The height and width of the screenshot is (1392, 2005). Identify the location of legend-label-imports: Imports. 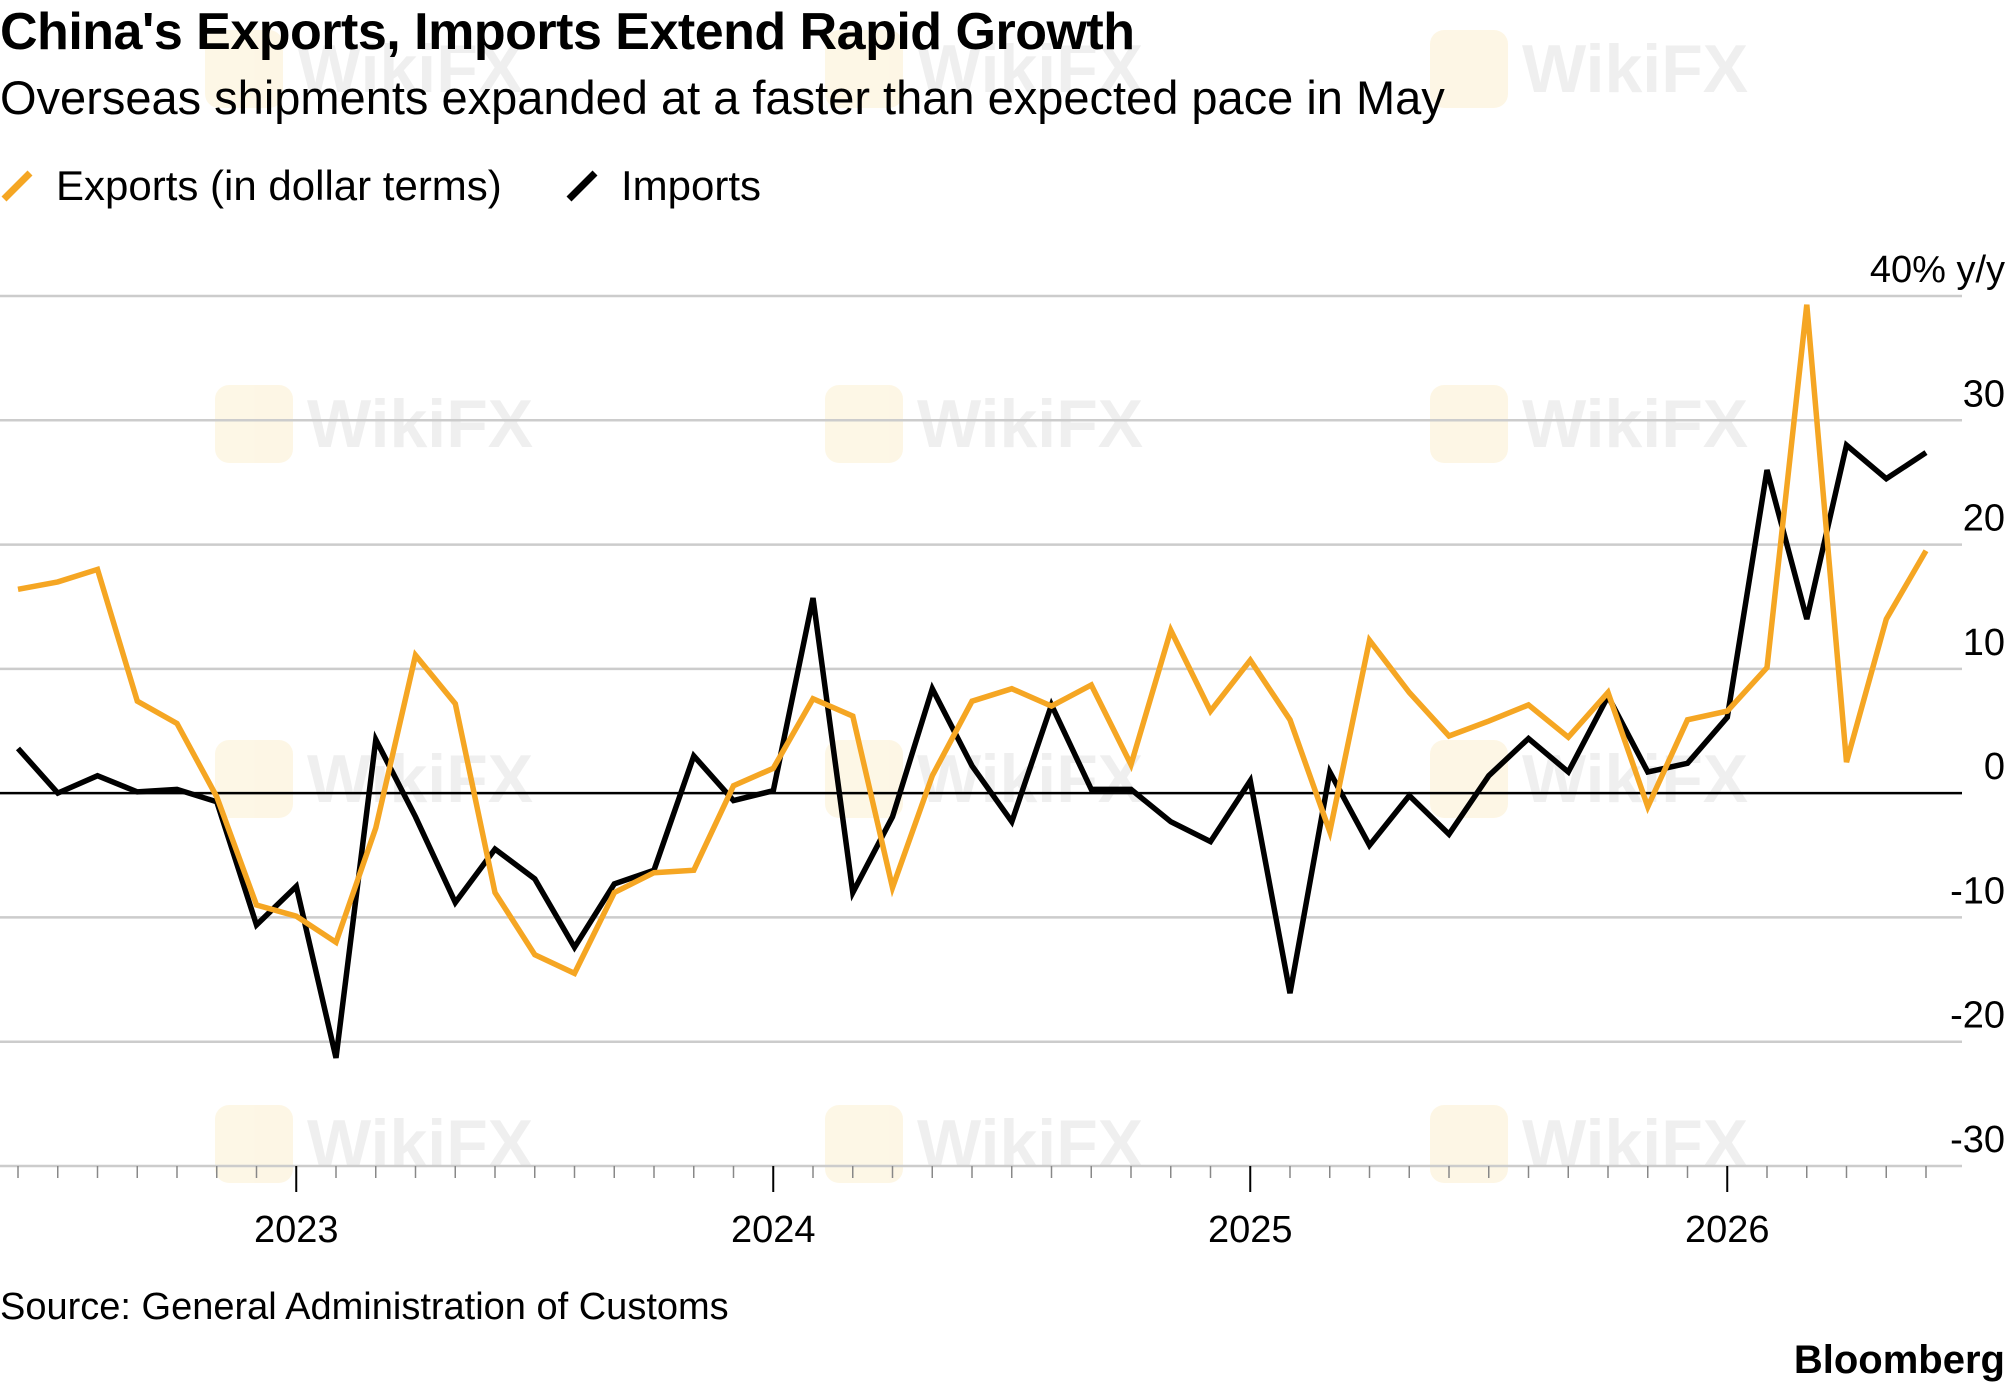
(691, 185).